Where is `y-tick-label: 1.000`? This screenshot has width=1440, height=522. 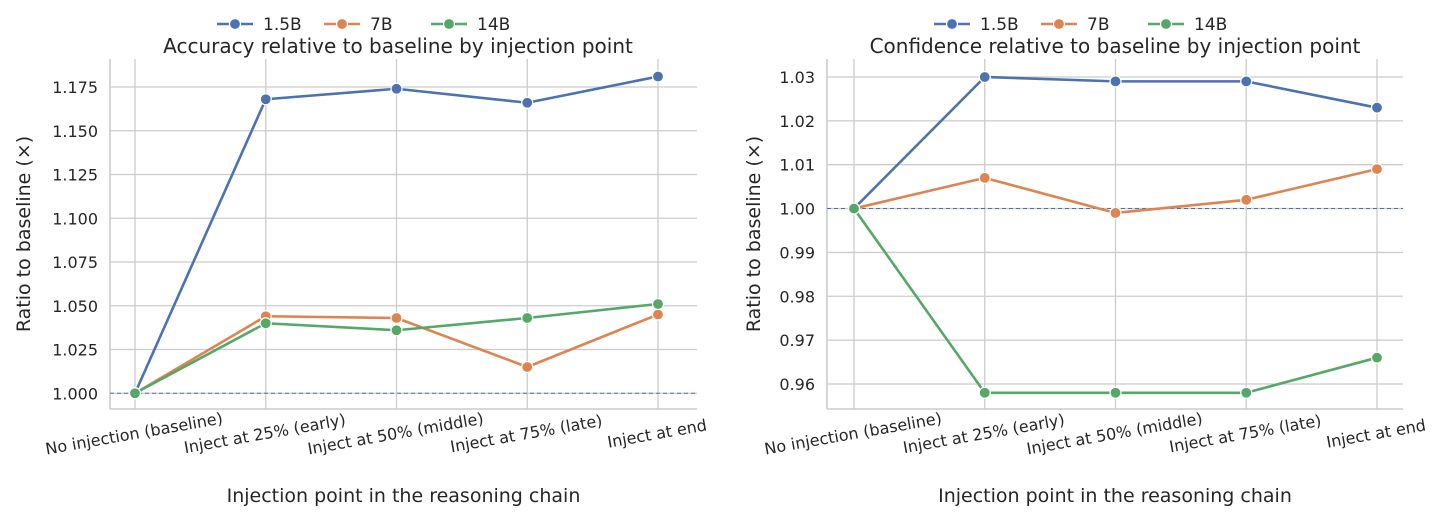
y-tick-label: 1.000 is located at coordinates (75, 393).